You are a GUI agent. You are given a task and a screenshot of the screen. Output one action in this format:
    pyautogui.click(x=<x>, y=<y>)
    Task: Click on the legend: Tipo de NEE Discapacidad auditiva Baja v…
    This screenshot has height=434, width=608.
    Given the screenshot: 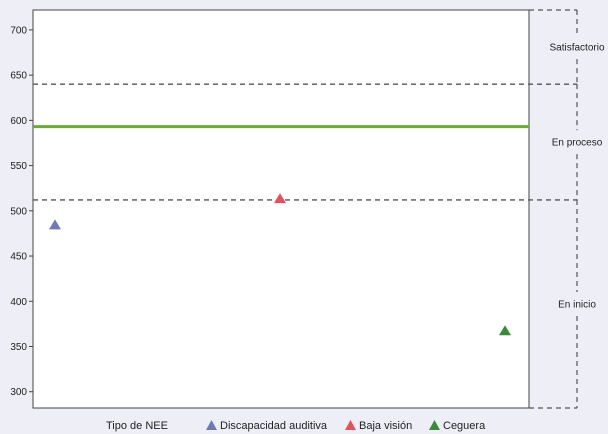 What is the action you would take?
    pyautogui.click(x=304, y=426)
    